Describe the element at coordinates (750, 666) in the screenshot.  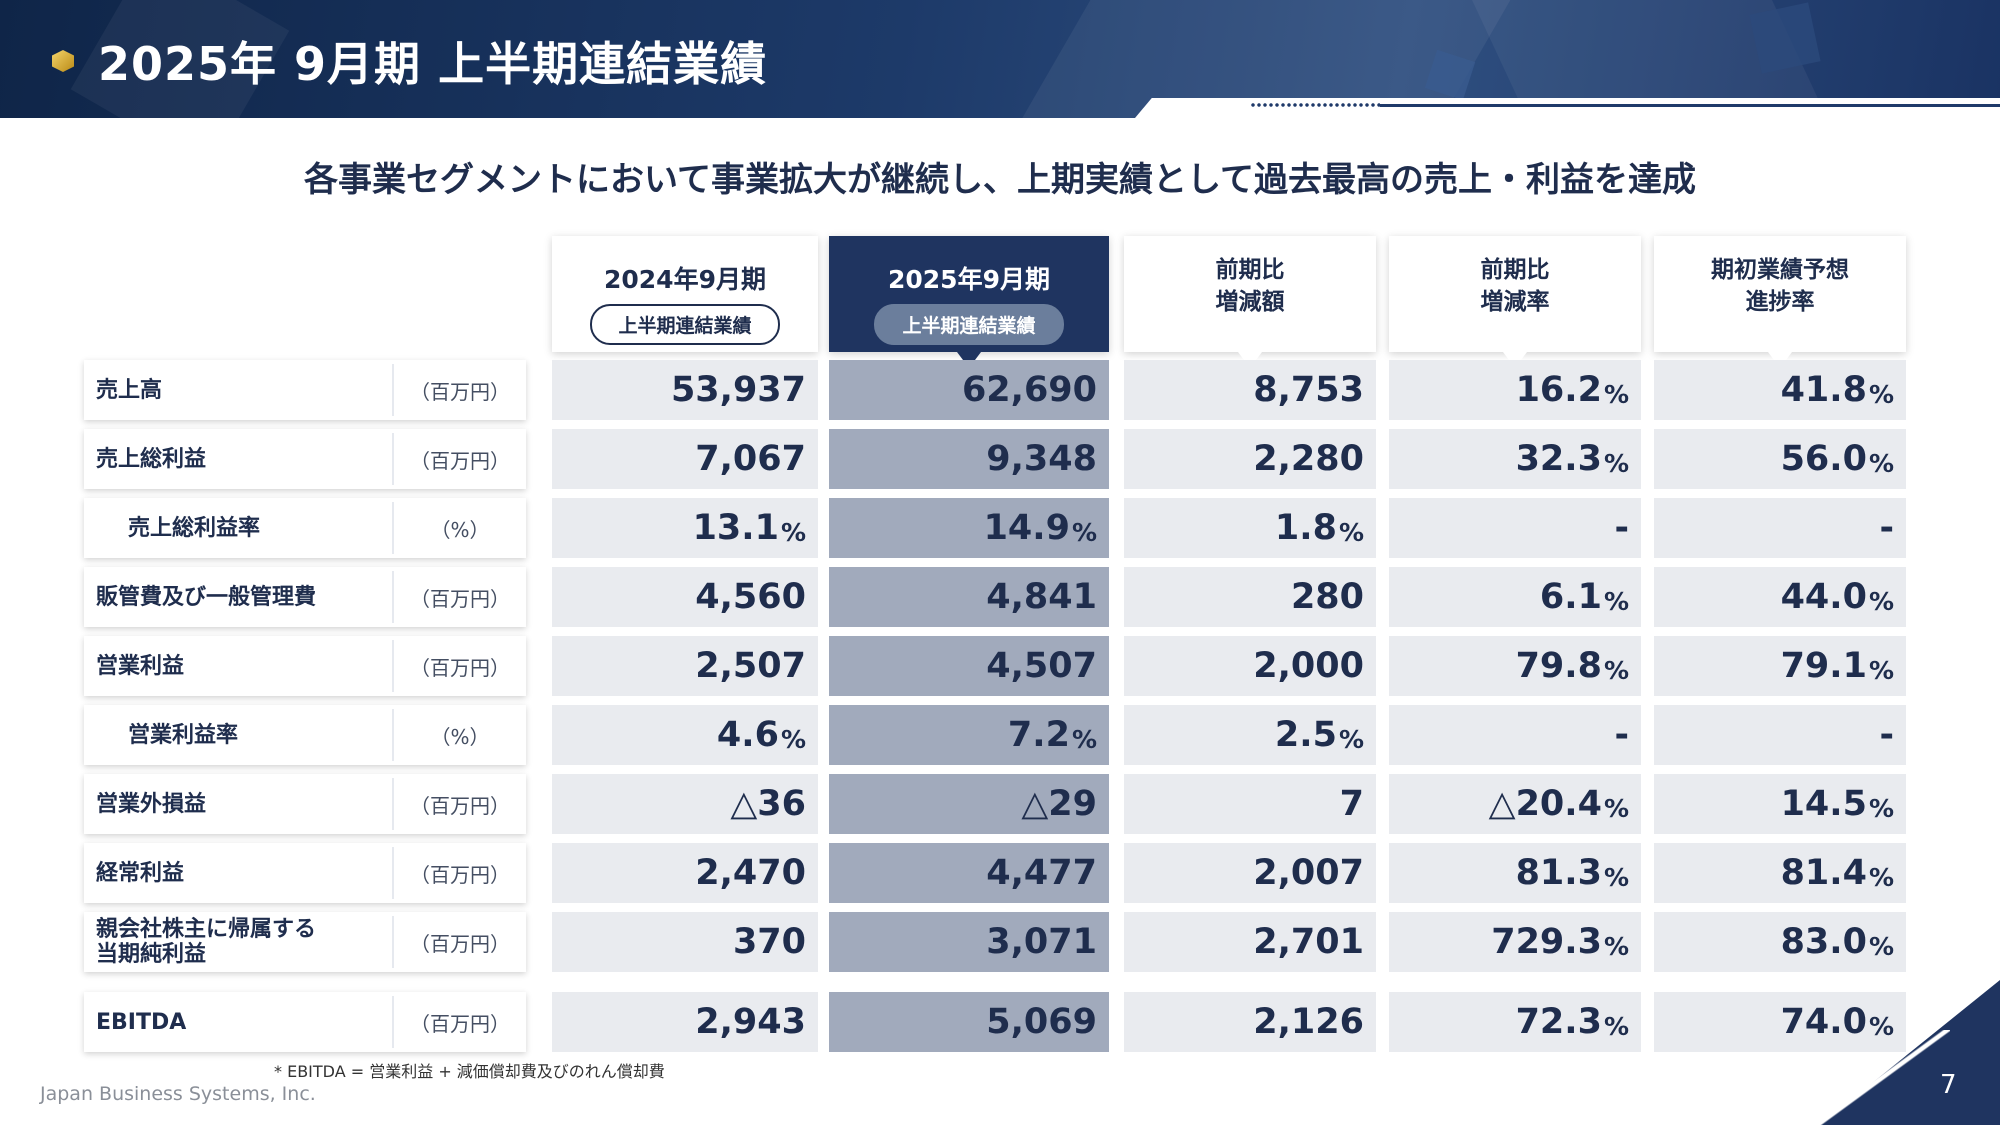
I see `cell-value: 2,507` at that location.